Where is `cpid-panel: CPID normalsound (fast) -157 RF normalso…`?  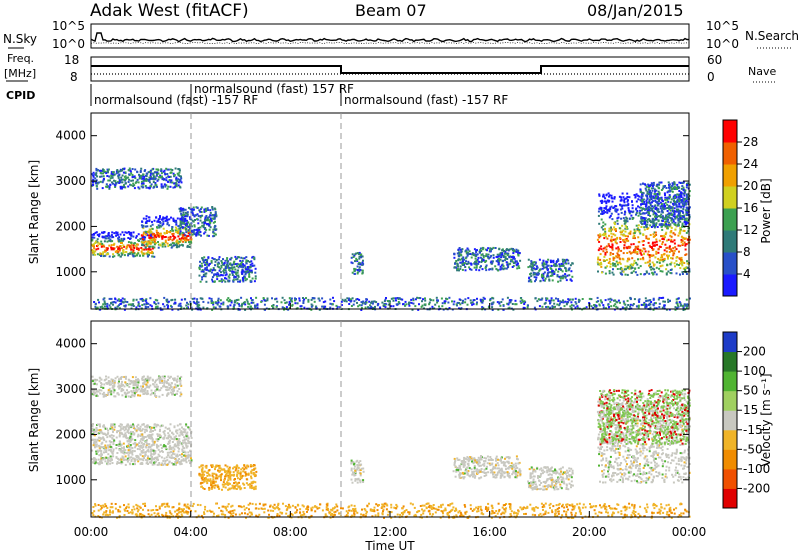 cpid-panel: CPID normalsound (fast) -157 RF normalso… is located at coordinates (257, 94).